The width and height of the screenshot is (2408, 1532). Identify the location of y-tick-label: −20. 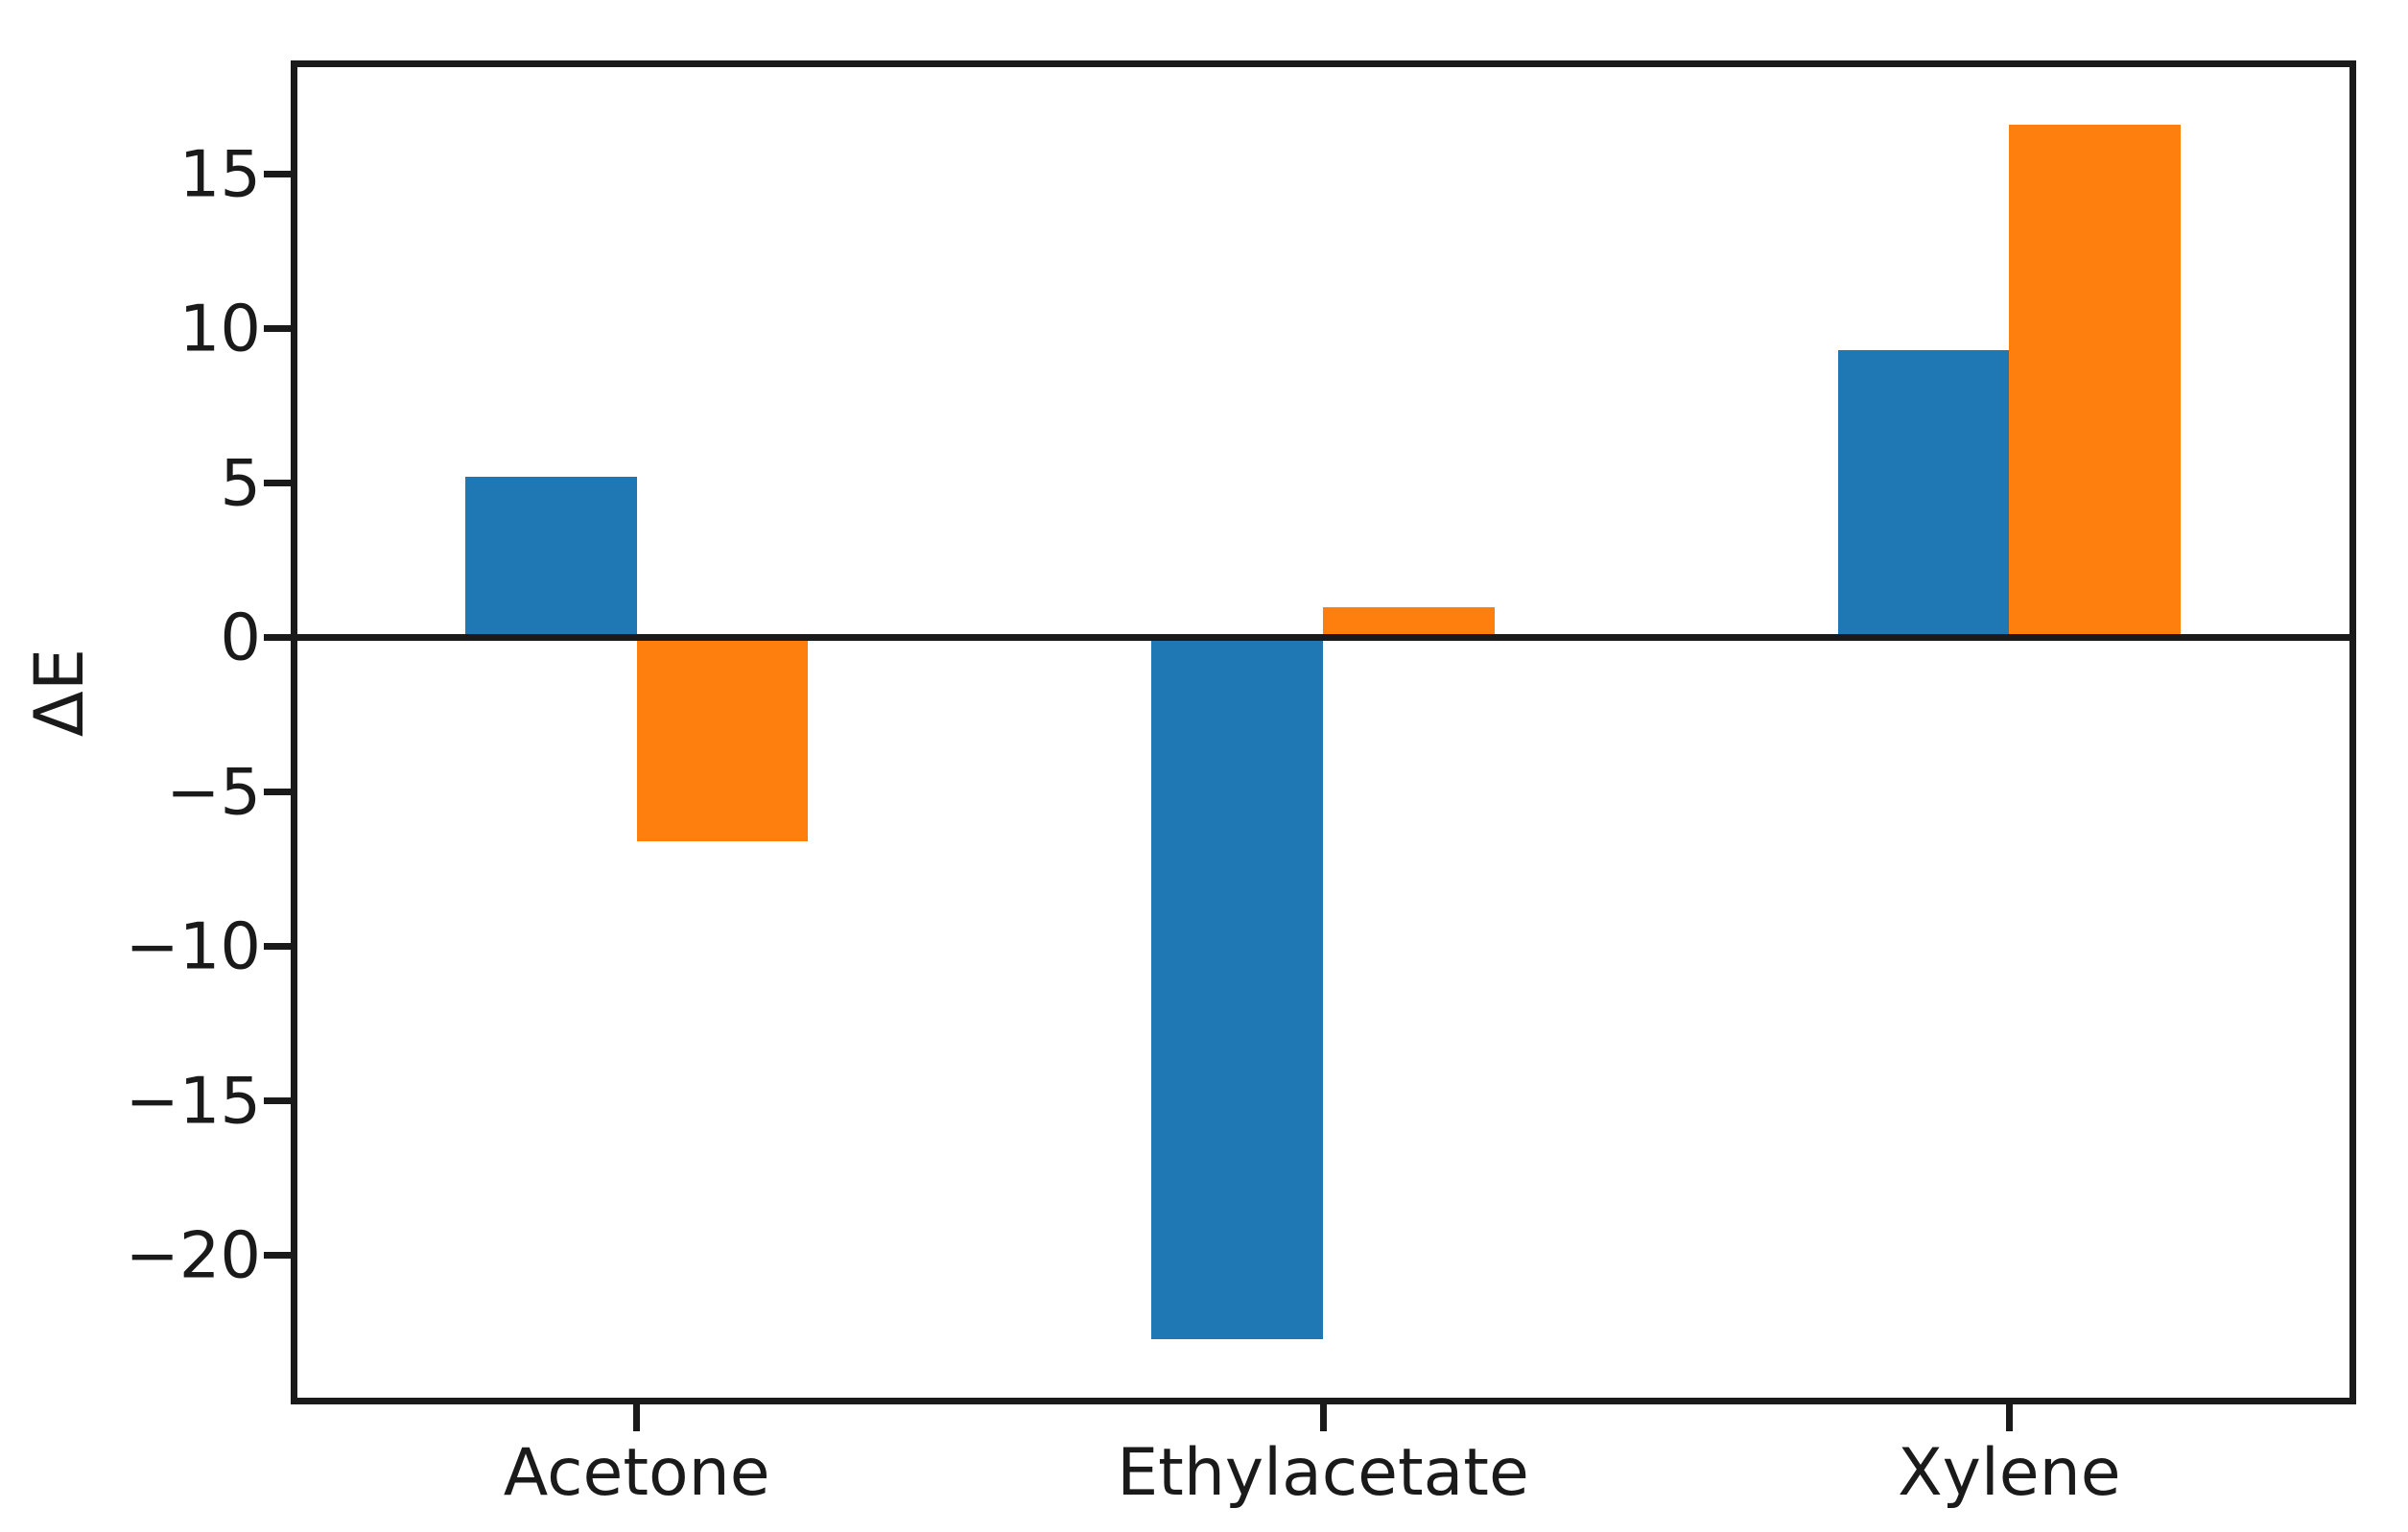
(193, 1255).